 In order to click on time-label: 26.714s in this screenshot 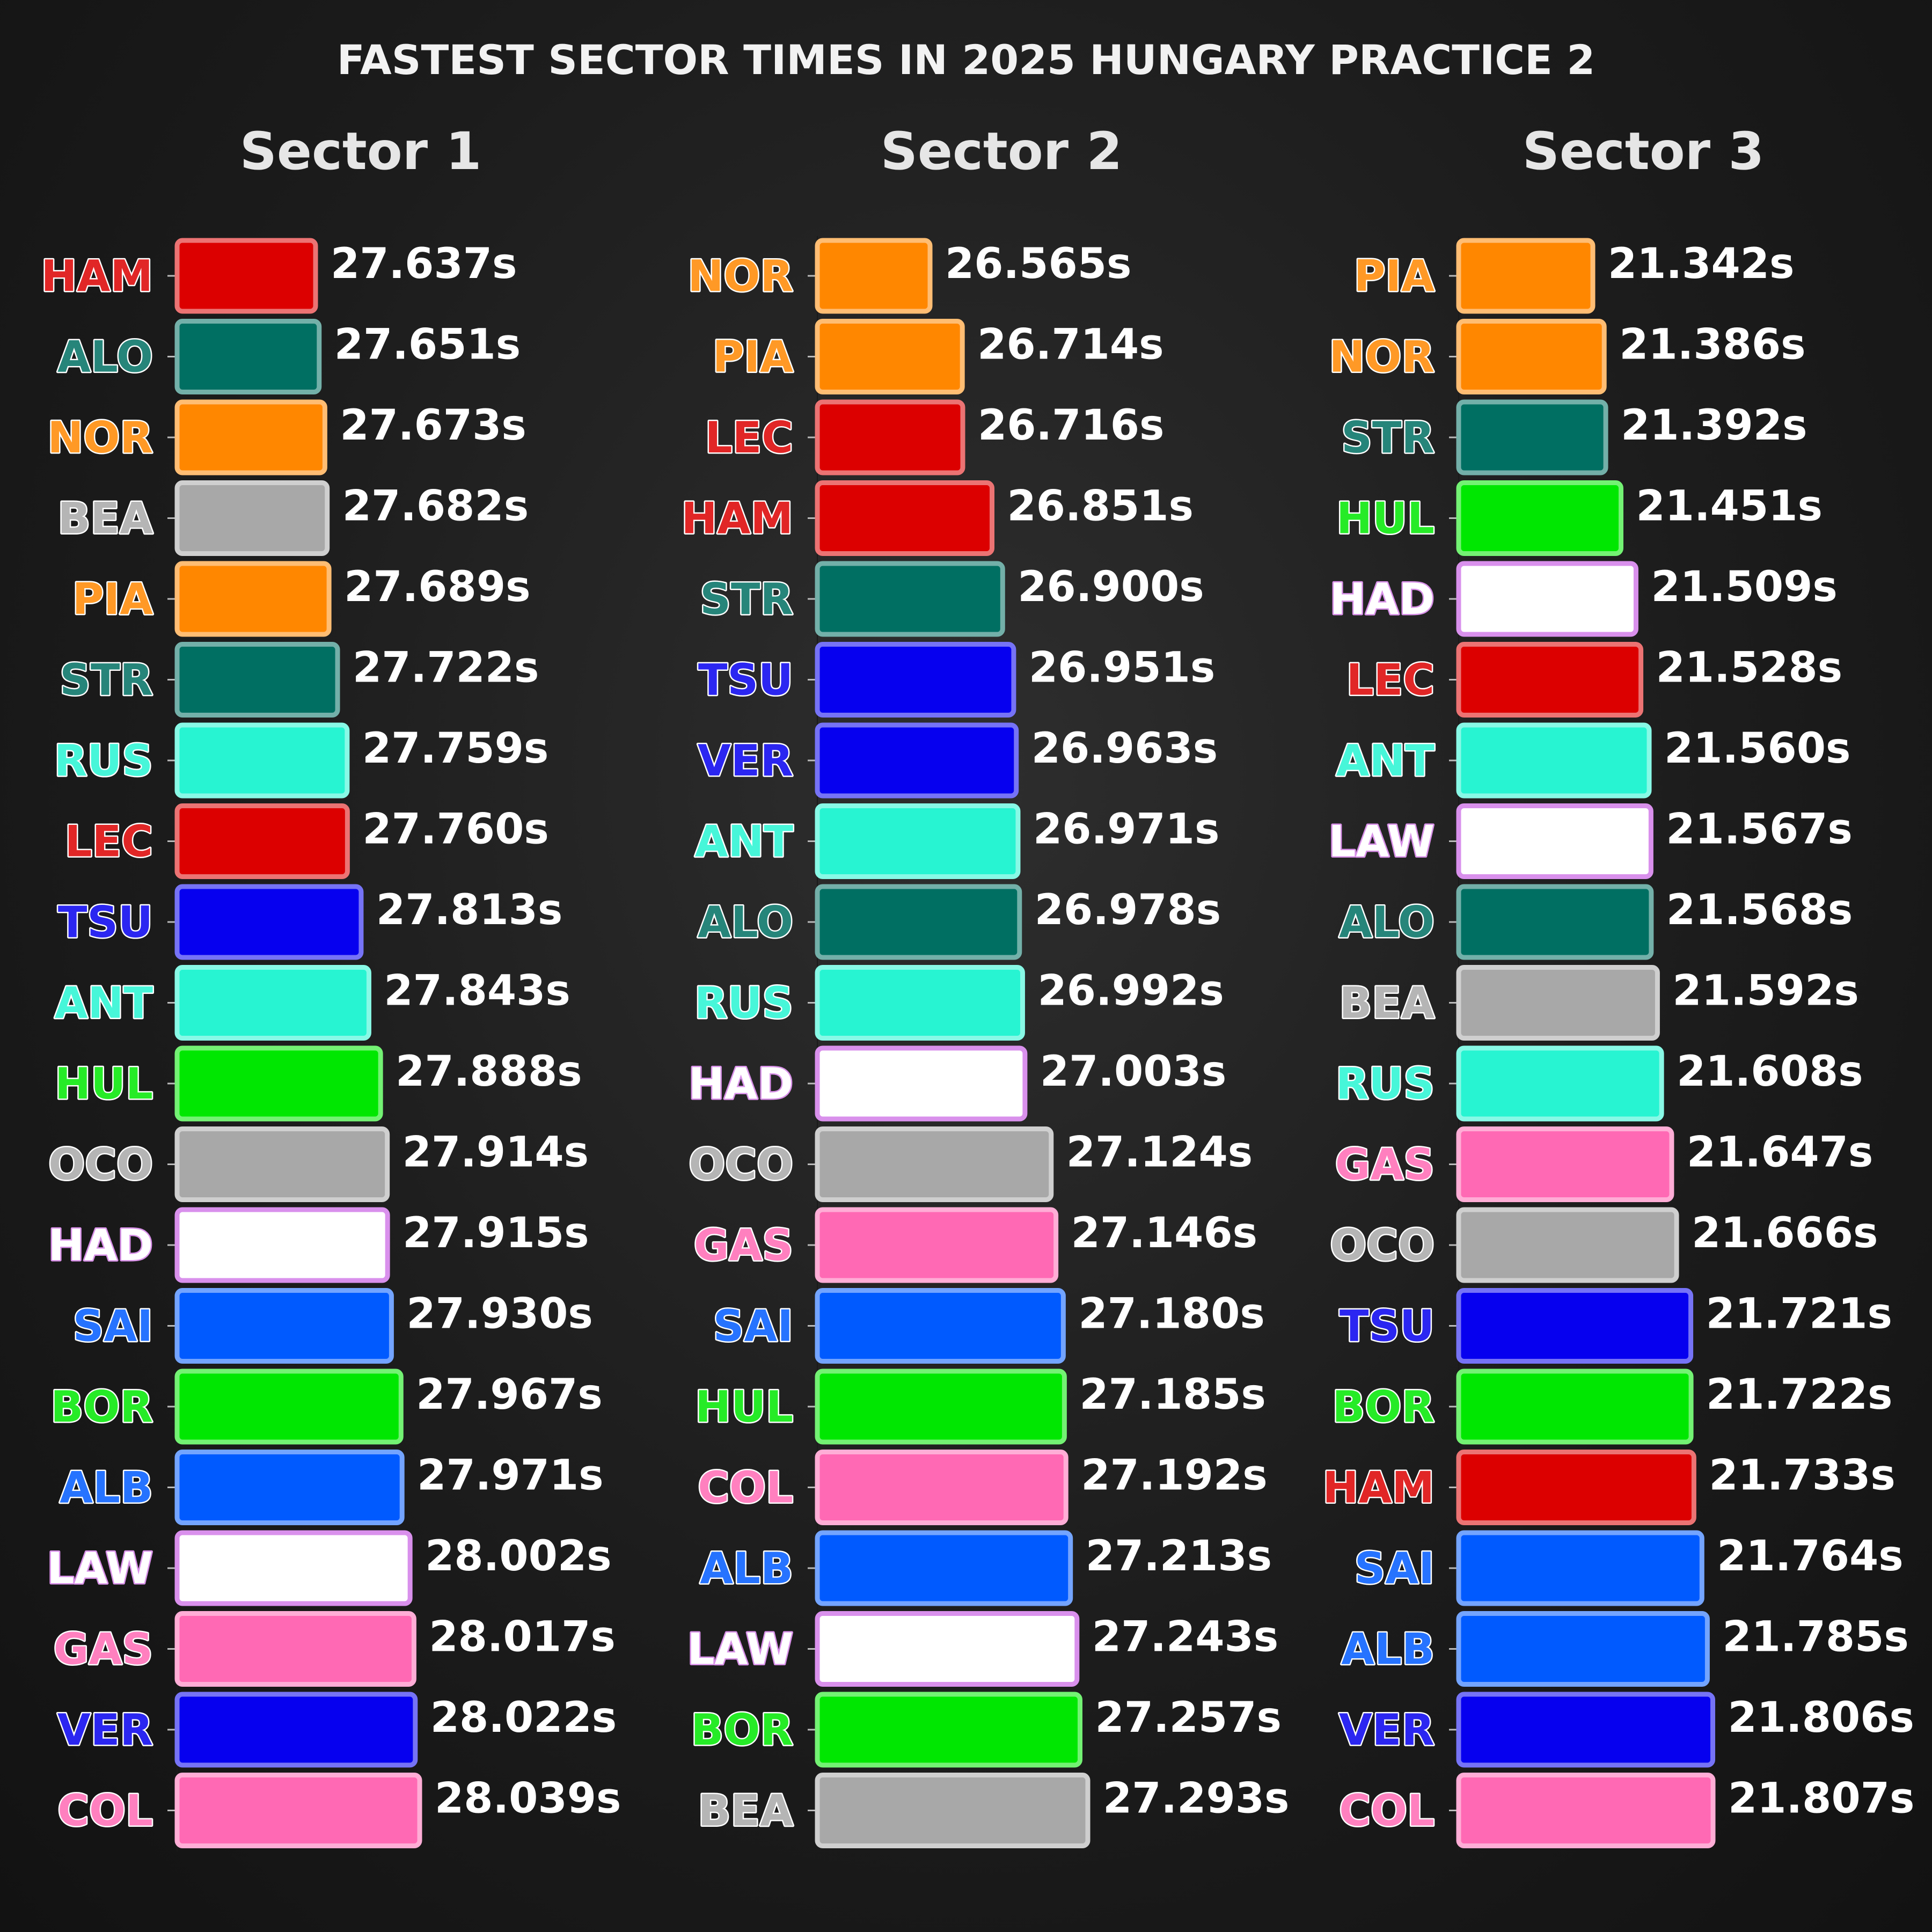, I will do `click(1070, 345)`.